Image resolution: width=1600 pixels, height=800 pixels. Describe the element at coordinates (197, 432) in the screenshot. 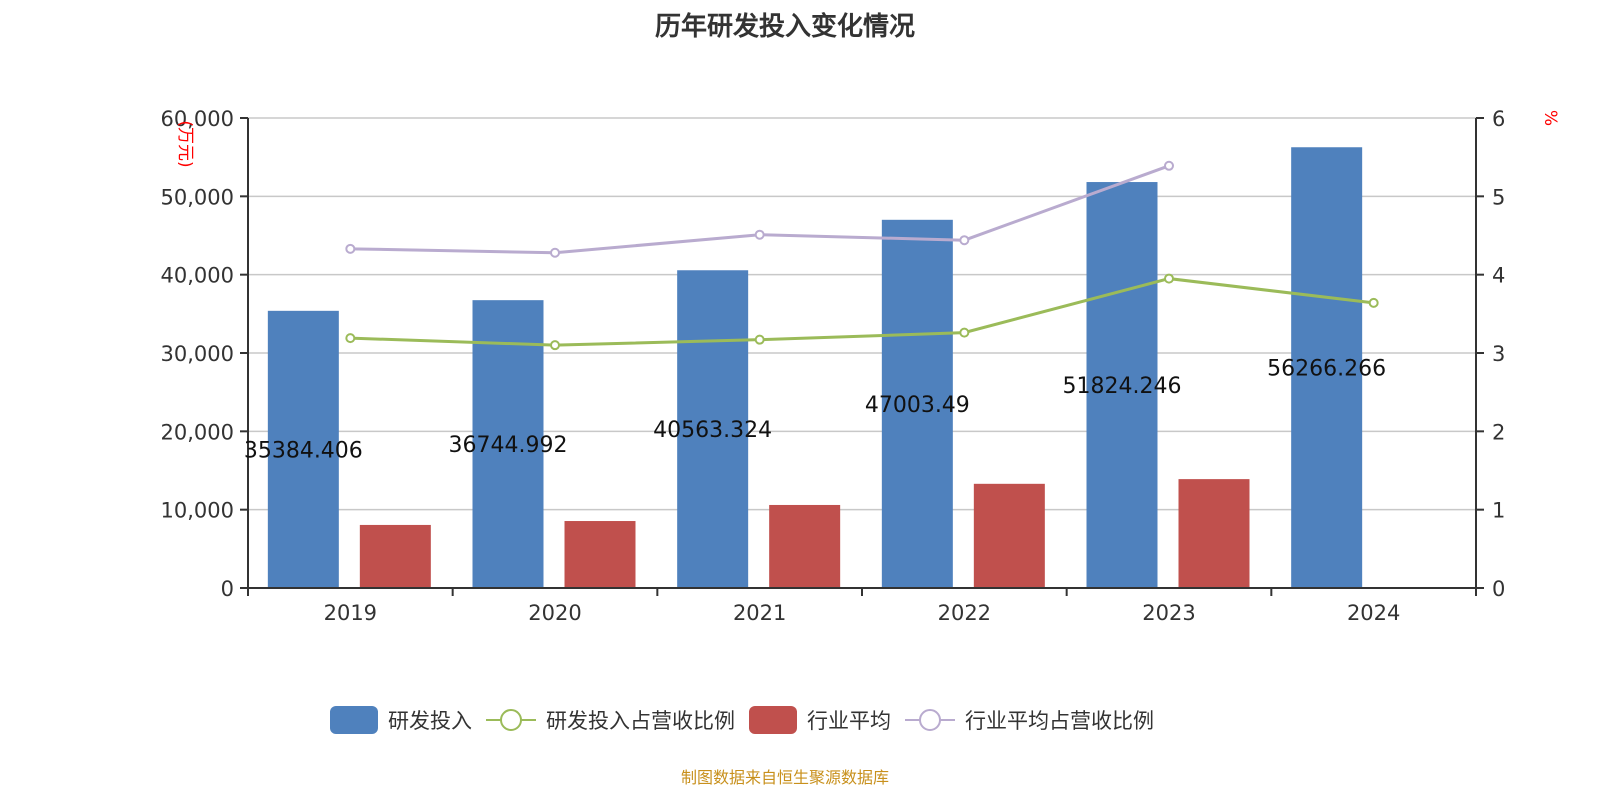

I see `y-tick-label: 20,000` at that location.